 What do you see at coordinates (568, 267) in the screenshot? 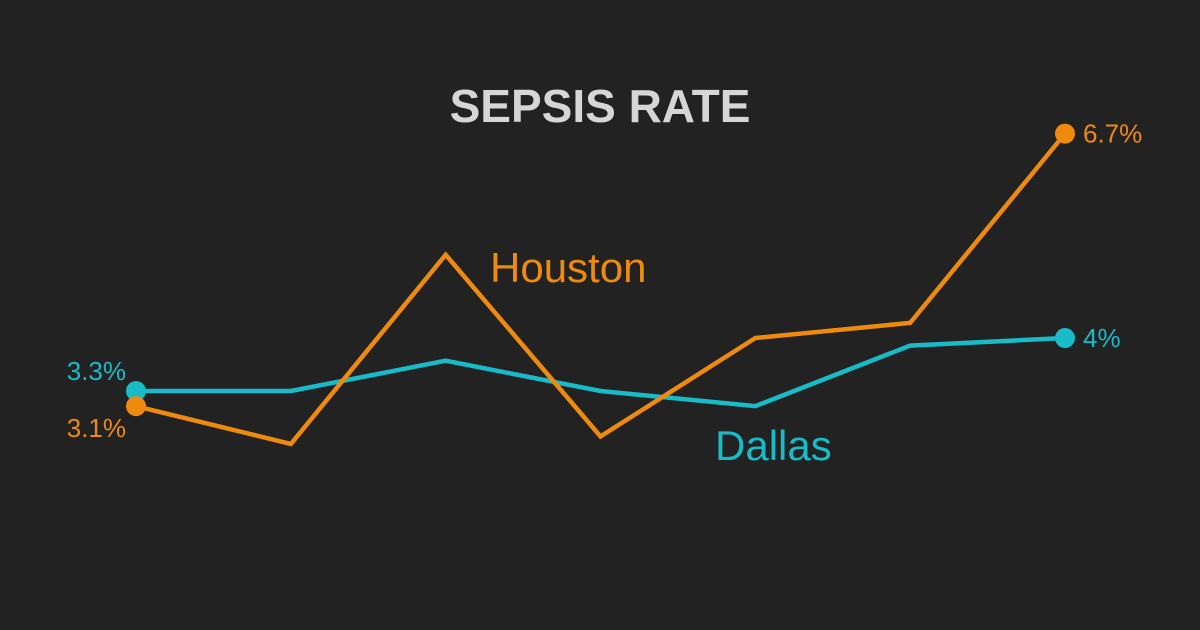
I see `houston-series-label: Houston` at bounding box center [568, 267].